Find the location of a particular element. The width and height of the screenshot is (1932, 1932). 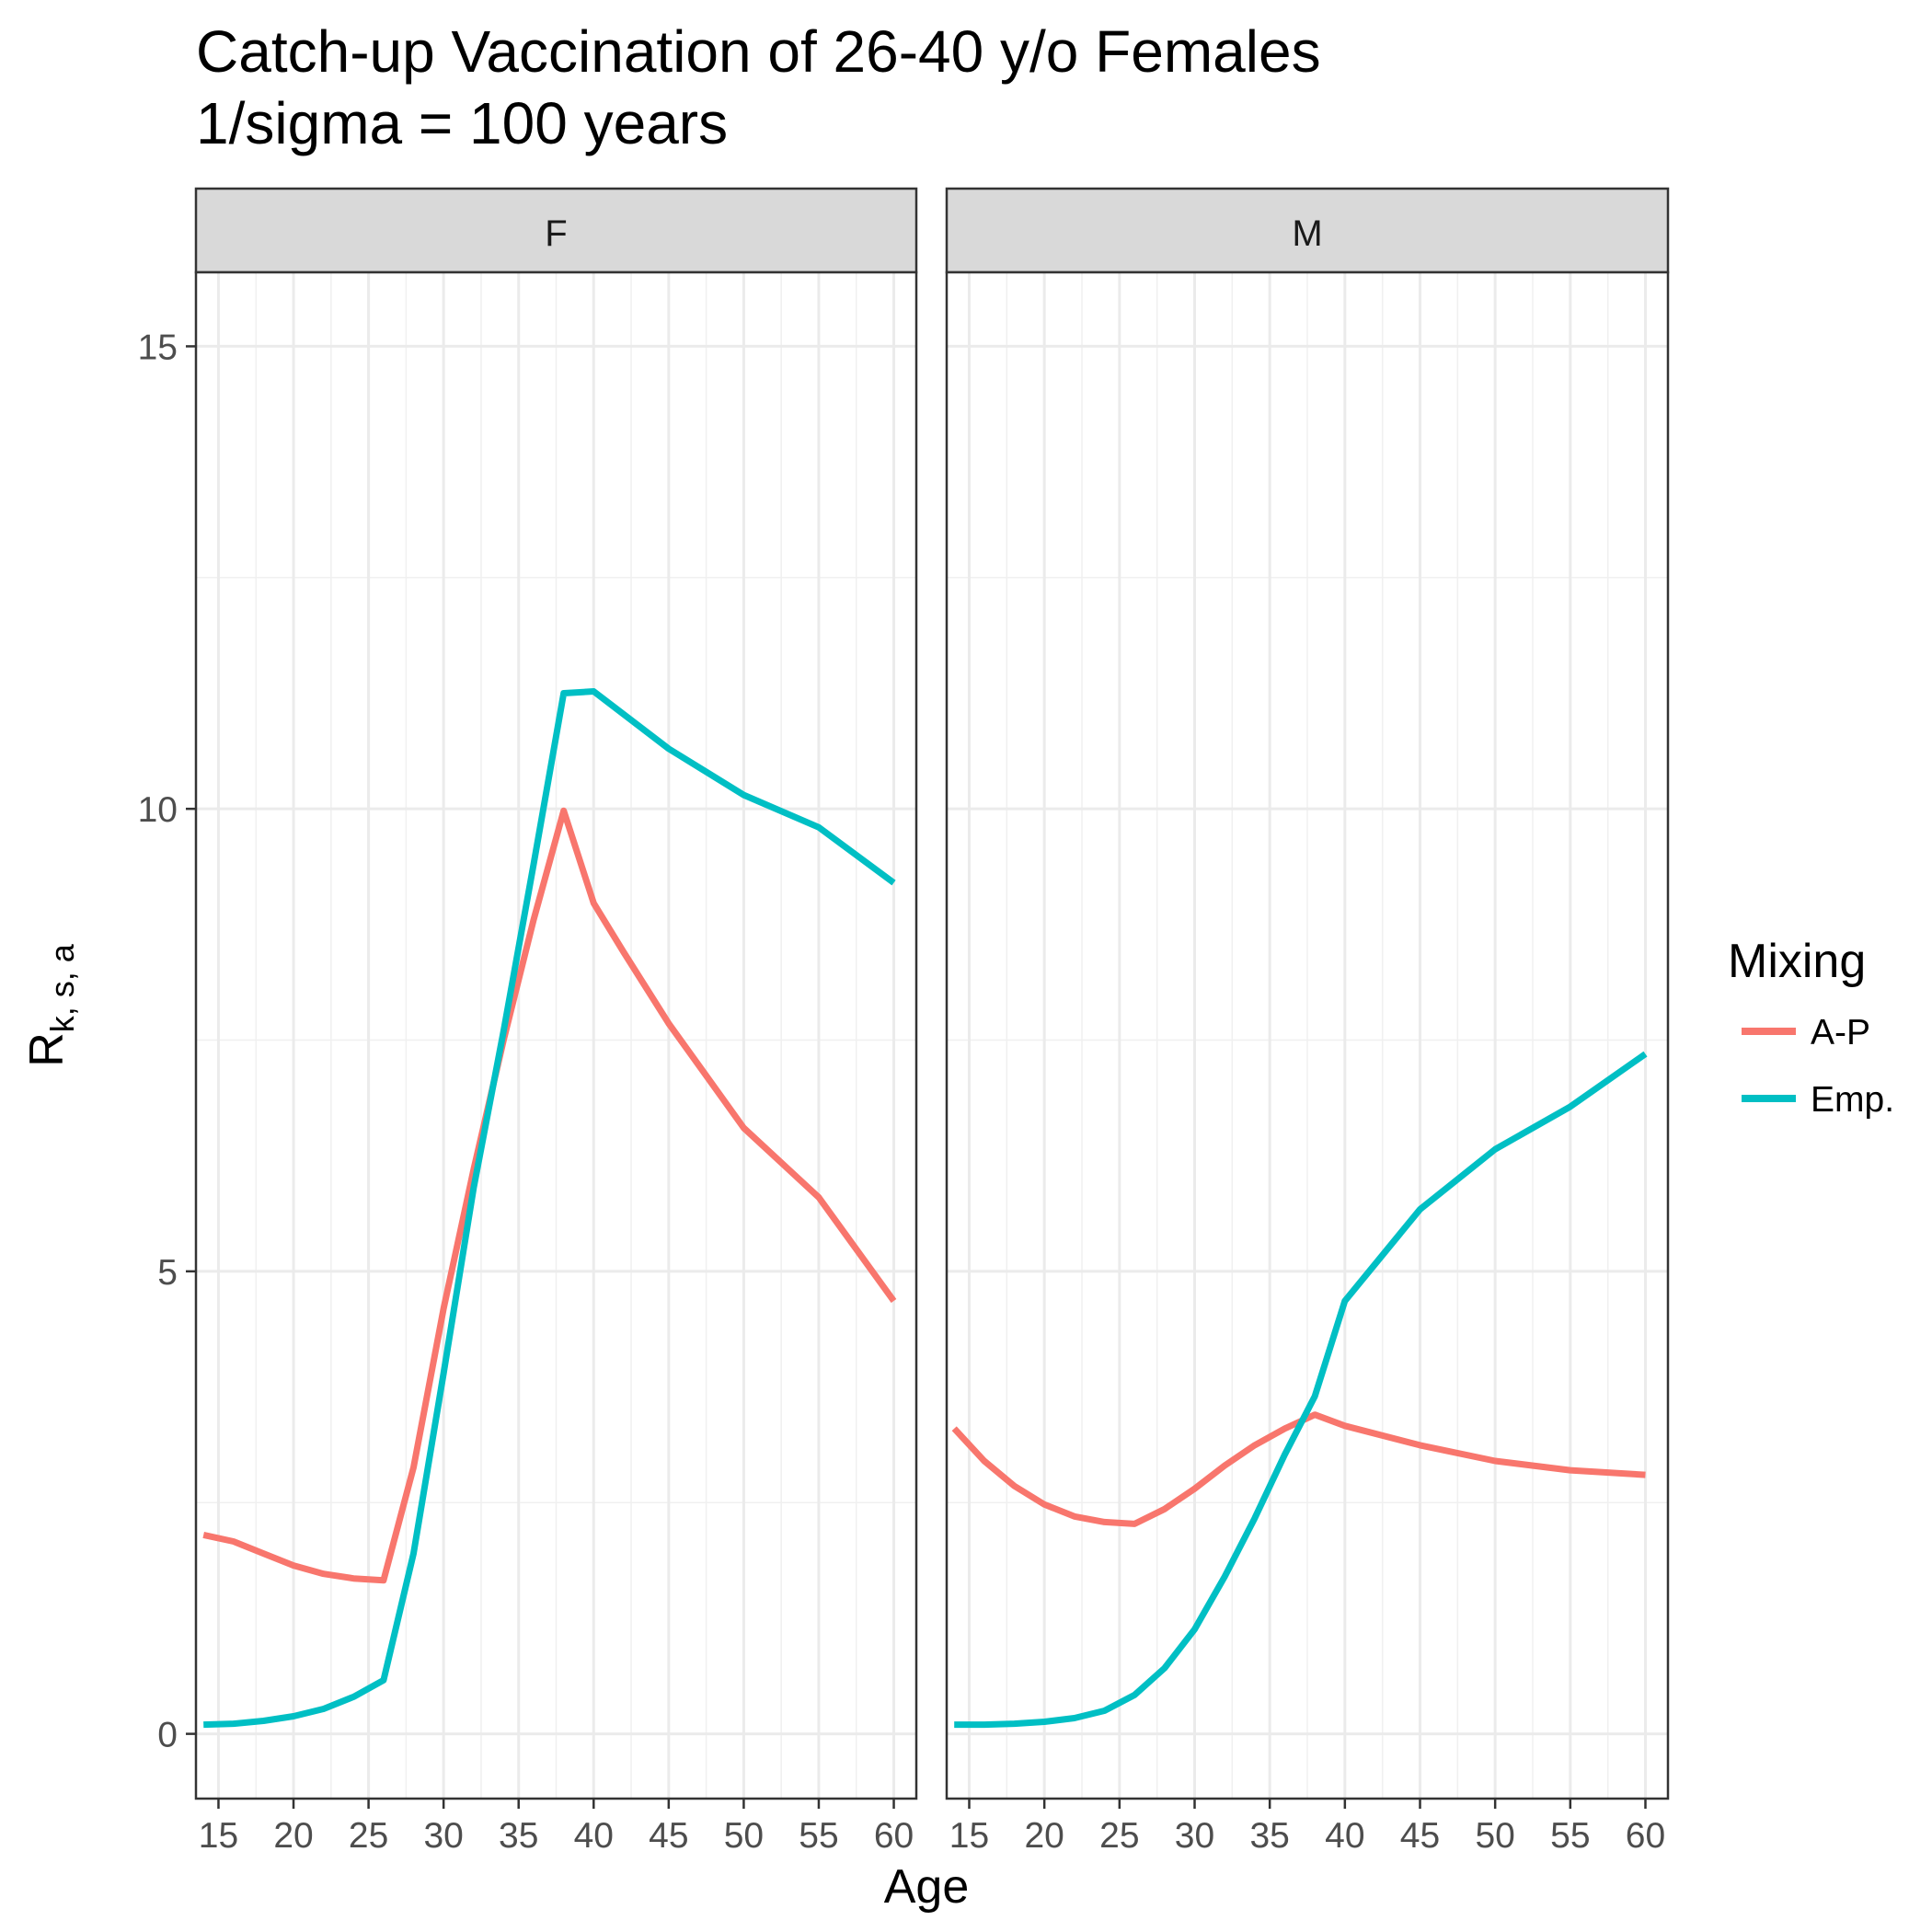

series-line-emp is located at coordinates (1301, 1390).